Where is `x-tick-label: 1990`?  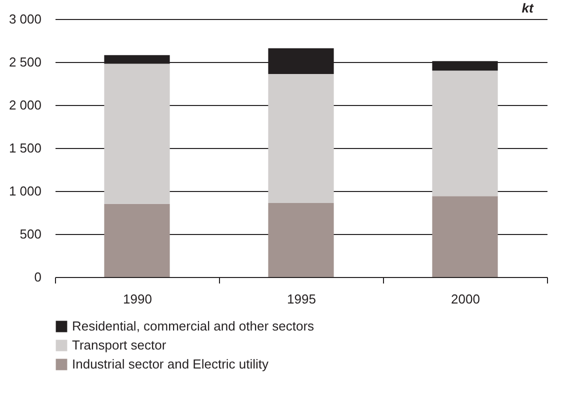
x-tick-label: 1990 is located at coordinates (137, 299).